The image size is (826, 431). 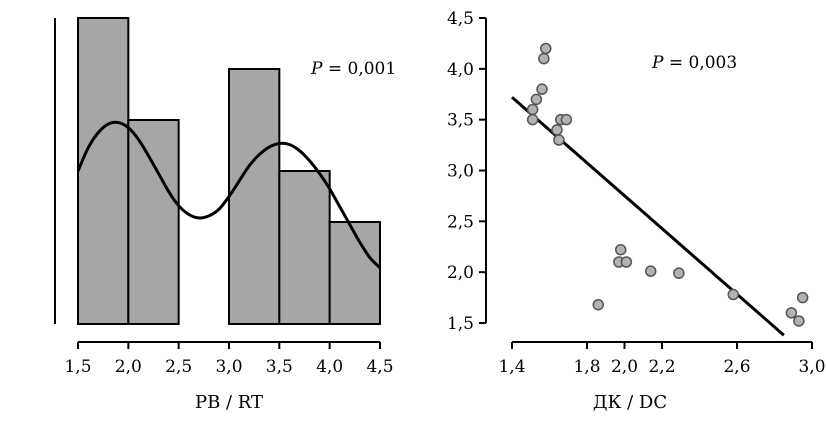 What do you see at coordinates (811, 367) in the screenshot?
I see `scatter-x-tick-label: 3,0` at bounding box center [811, 367].